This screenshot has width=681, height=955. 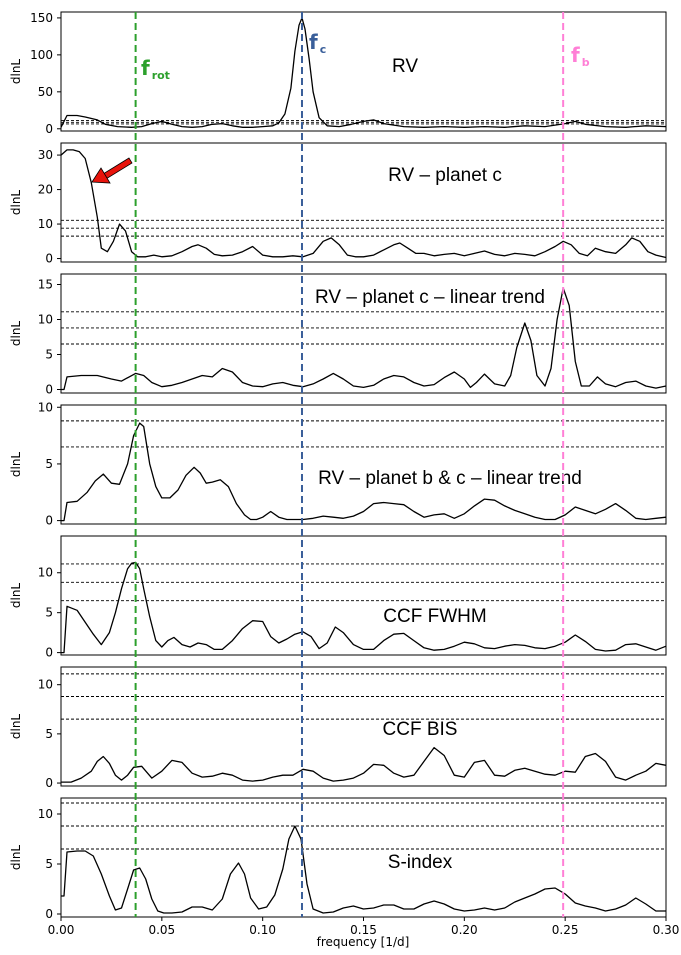 What do you see at coordinates (420, 862) in the screenshot?
I see `panel-annotation: S-index` at bounding box center [420, 862].